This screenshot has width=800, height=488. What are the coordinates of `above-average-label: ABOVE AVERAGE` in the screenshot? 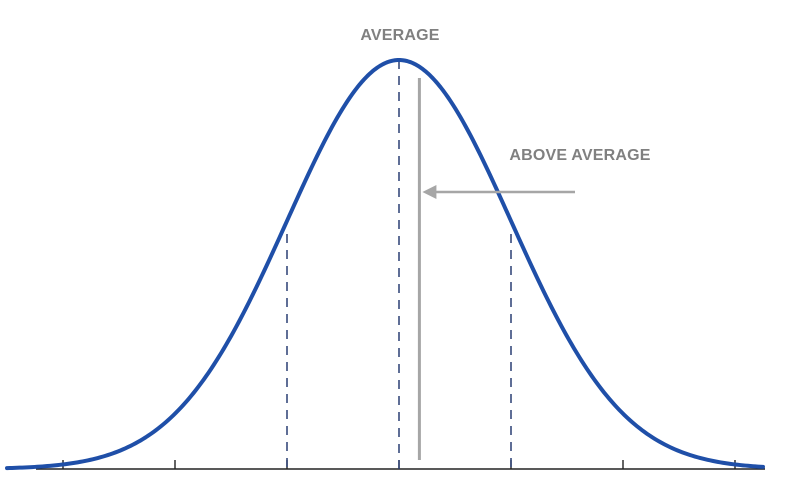 It's located at (579, 155).